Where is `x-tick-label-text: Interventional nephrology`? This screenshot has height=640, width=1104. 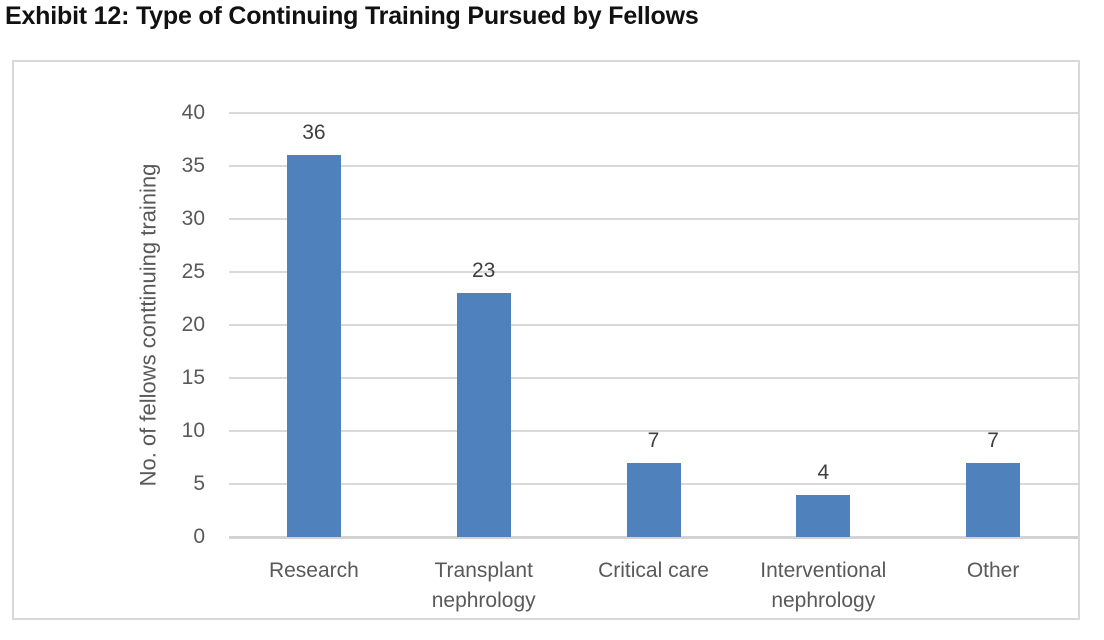 x-tick-label-text: Interventional nephrology is located at coordinates (823, 585).